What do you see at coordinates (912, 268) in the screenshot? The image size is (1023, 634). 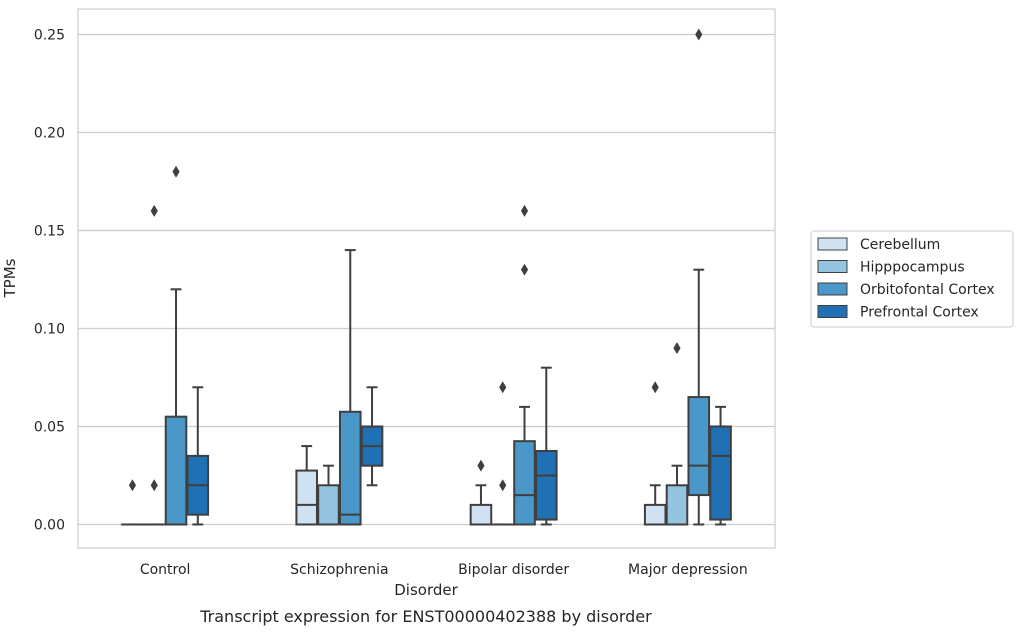 I see `legend-entry-label: Hipppocampus` at bounding box center [912, 268].